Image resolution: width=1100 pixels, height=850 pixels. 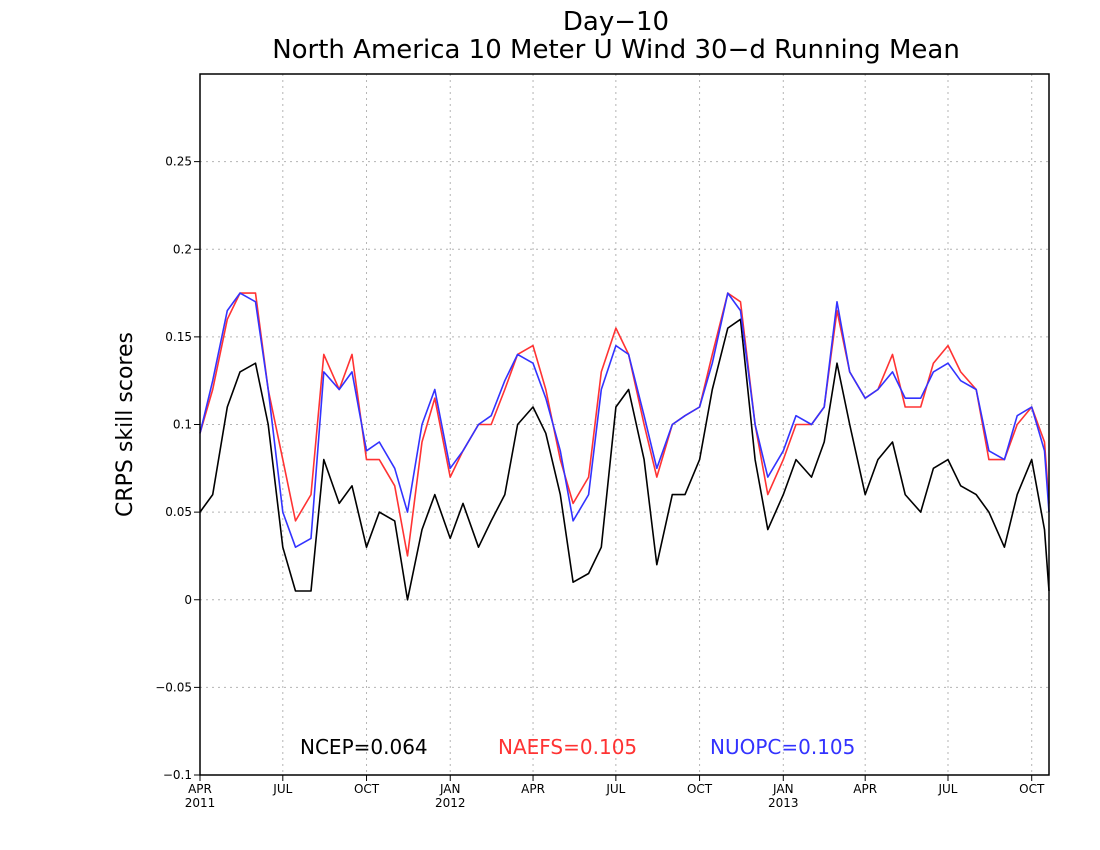 I want to click on legend: NCEP=0.064 NAEFS=0.105 NUOPC=0.105, so click(x=577, y=747).